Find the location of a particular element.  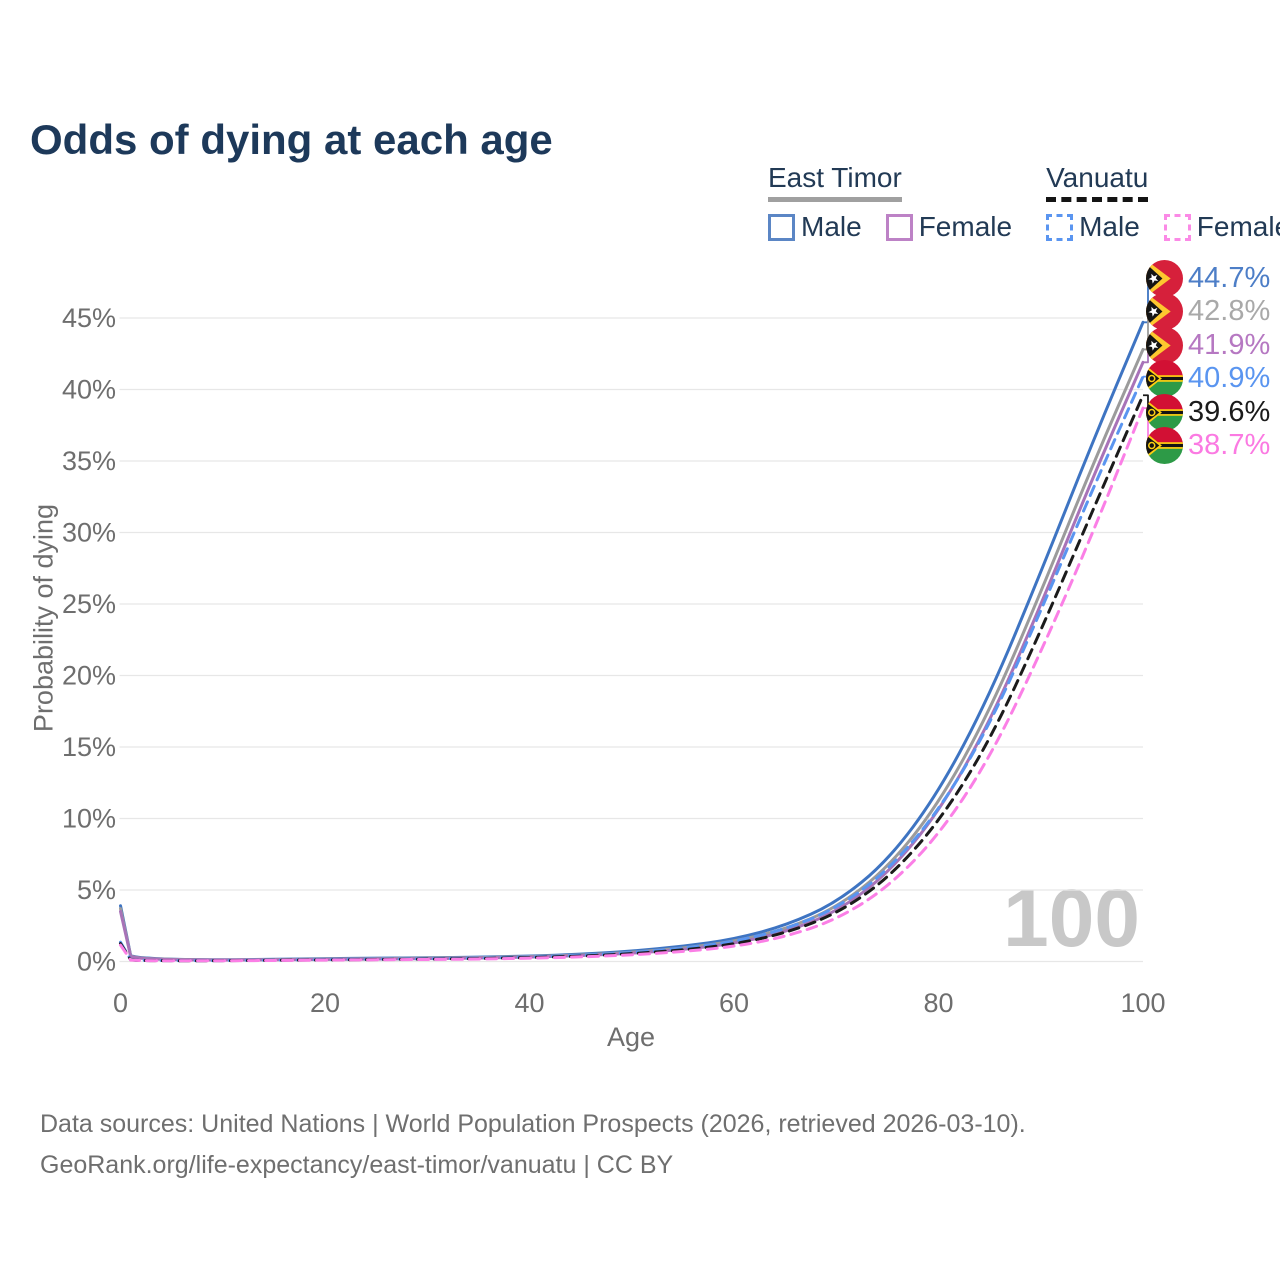

legend-item-east-timor-female: Female is located at coordinates (949, 227).